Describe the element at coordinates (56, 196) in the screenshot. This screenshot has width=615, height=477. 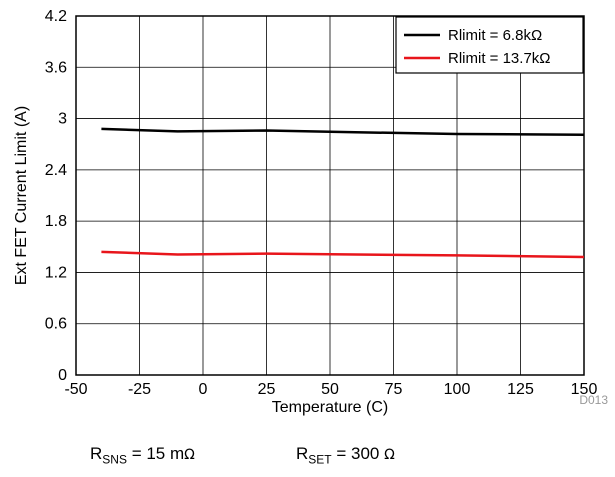
I see `y-axis-ticks: 0 0.6 1.2 1.8 2.4 3 3.6 4.2` at that location.